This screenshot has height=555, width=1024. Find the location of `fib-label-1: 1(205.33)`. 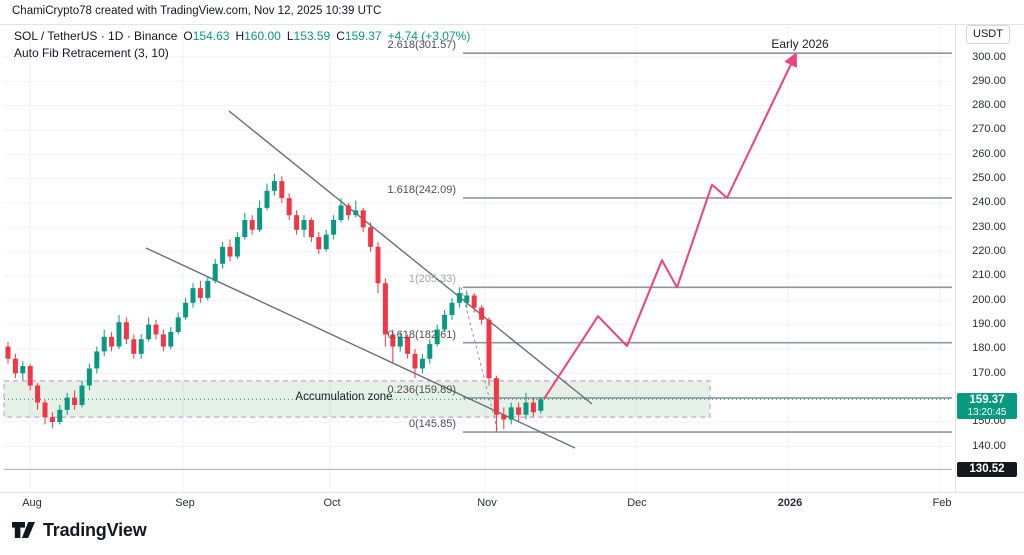

fib-label-1: 1(205.33) is located at coordinates (432, 279).